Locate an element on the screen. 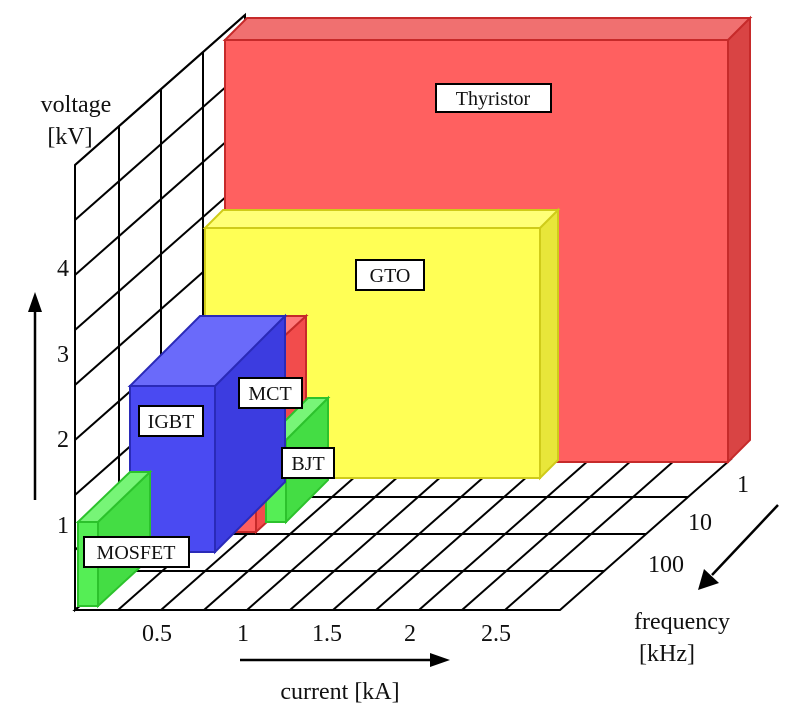 The height and width of the screenshot is (720, 811). voltage-axis-title-line2: [kV] is located at coordinates (69, 137).